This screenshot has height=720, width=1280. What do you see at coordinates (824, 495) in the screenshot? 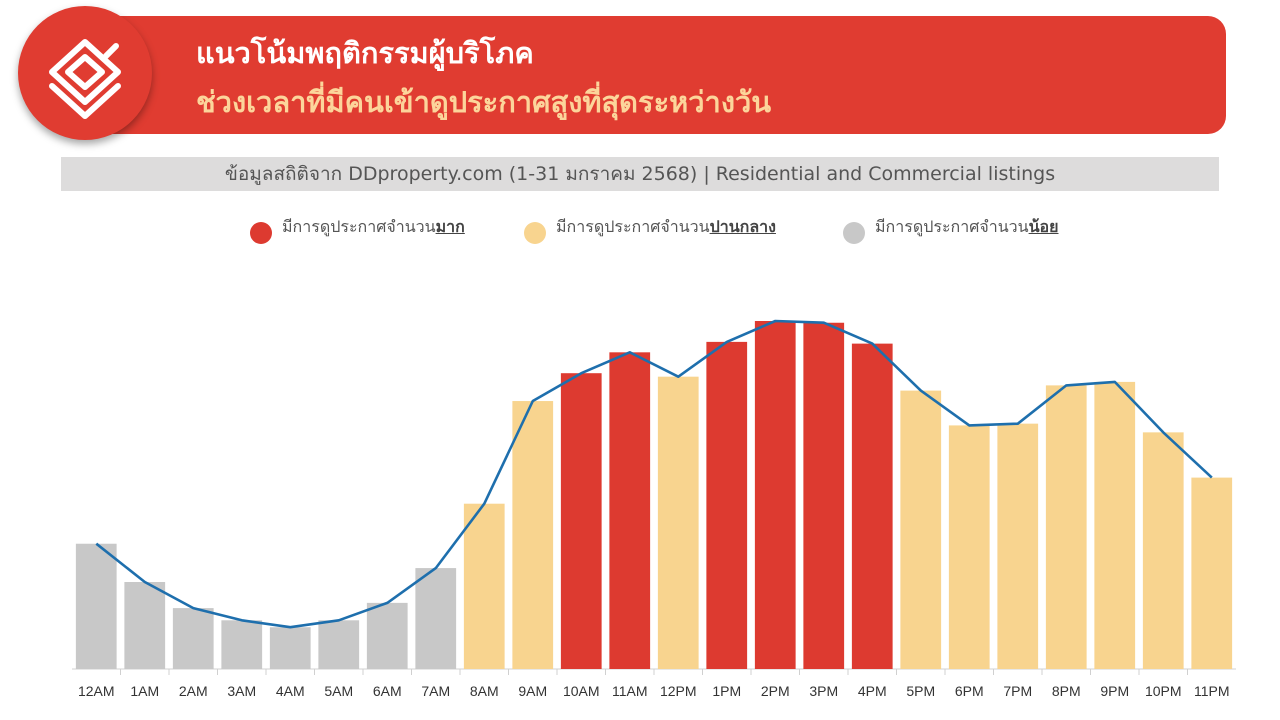
I see `bar-3PM` at bounding box center [824, 495].